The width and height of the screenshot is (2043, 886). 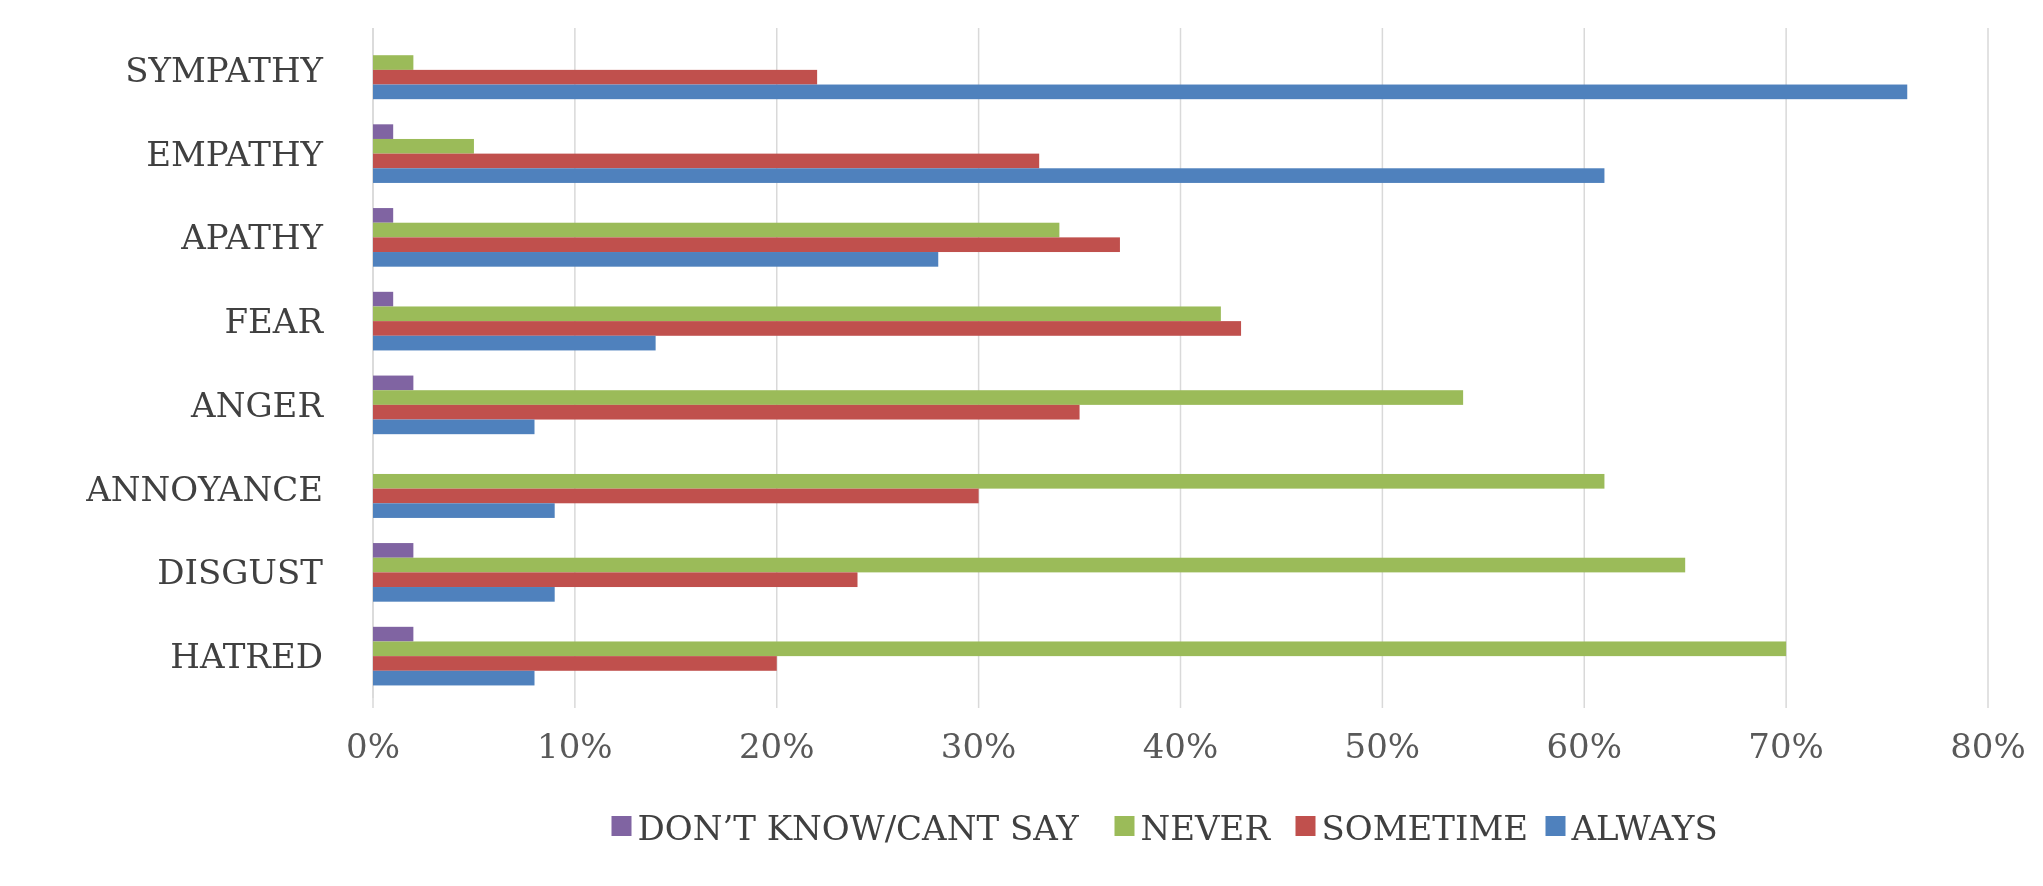 I want to click on y-tick-label: ANGER, so click(x=257, y=404).